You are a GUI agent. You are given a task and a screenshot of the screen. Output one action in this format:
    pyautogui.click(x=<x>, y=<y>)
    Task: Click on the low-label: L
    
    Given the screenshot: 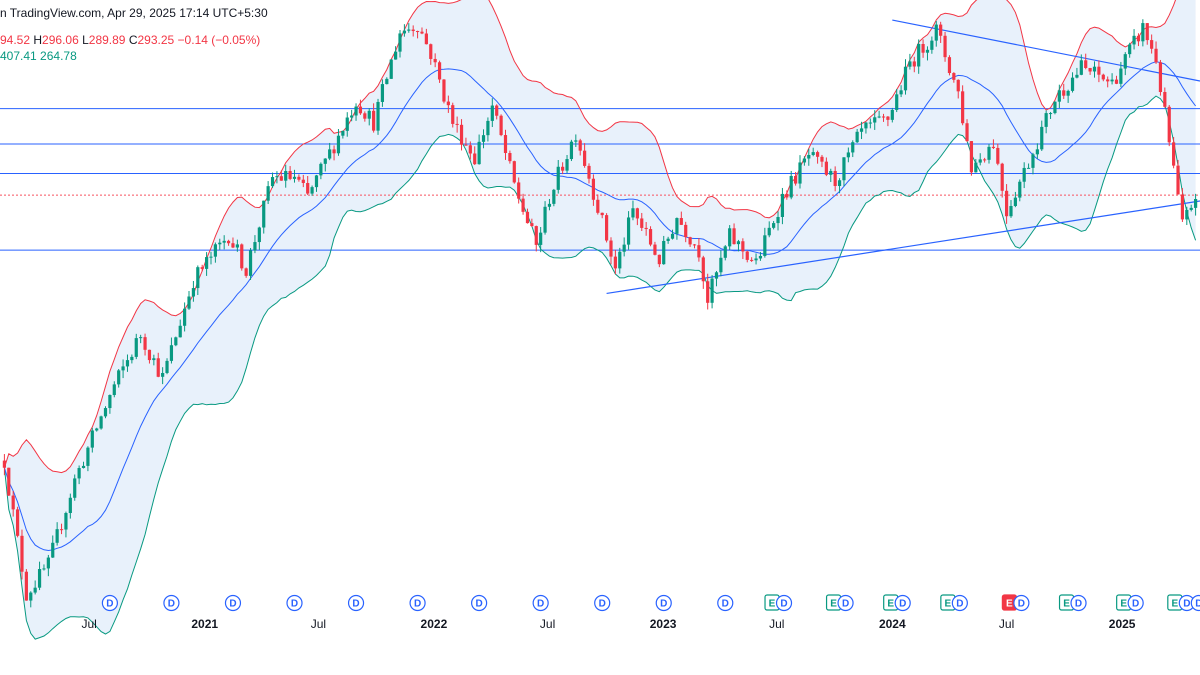 What is the action you would take?
    pyautogui.click(x=85, y=40)
    